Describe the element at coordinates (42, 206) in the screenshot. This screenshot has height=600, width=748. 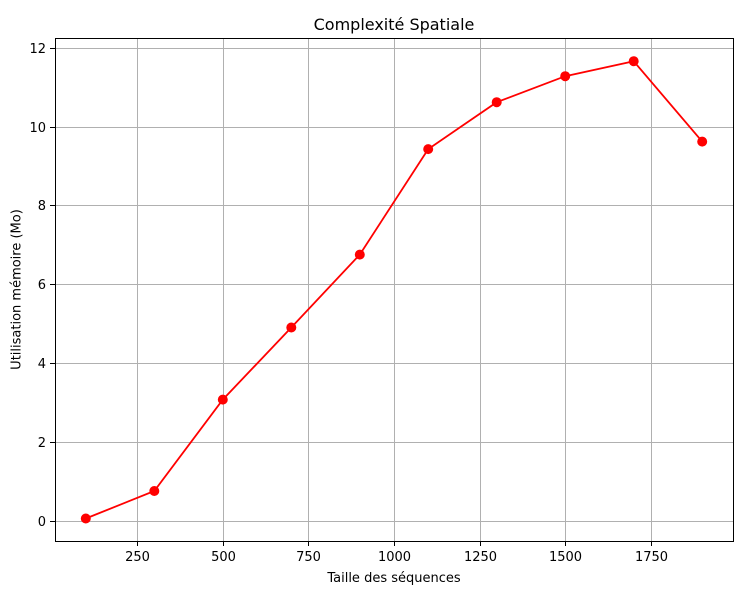
I see `y-tick-label: 8` at that location.